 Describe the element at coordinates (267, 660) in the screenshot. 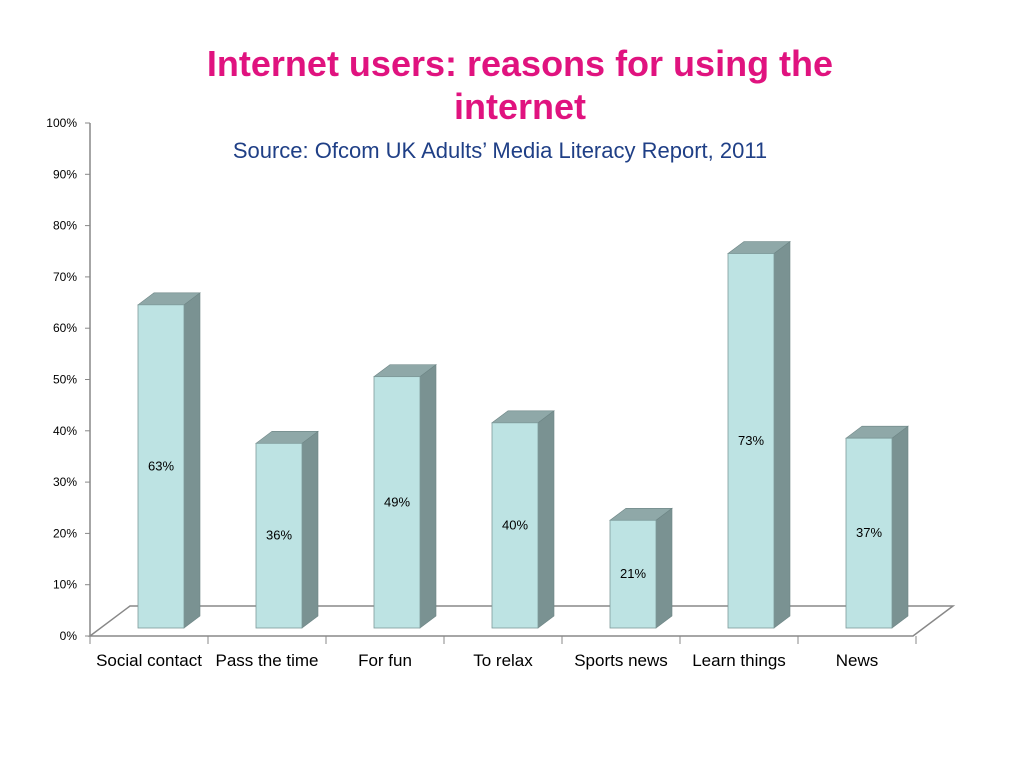

I see `x-category-label: Pass the time` at that location.